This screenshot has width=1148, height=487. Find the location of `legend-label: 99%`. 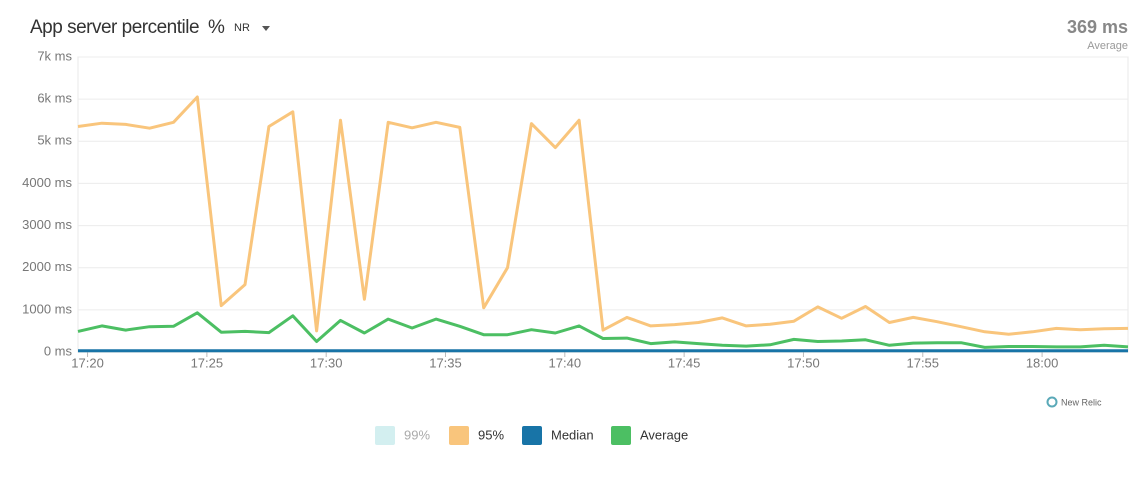

legend-label: 99% is located at coordinates (417, 434).